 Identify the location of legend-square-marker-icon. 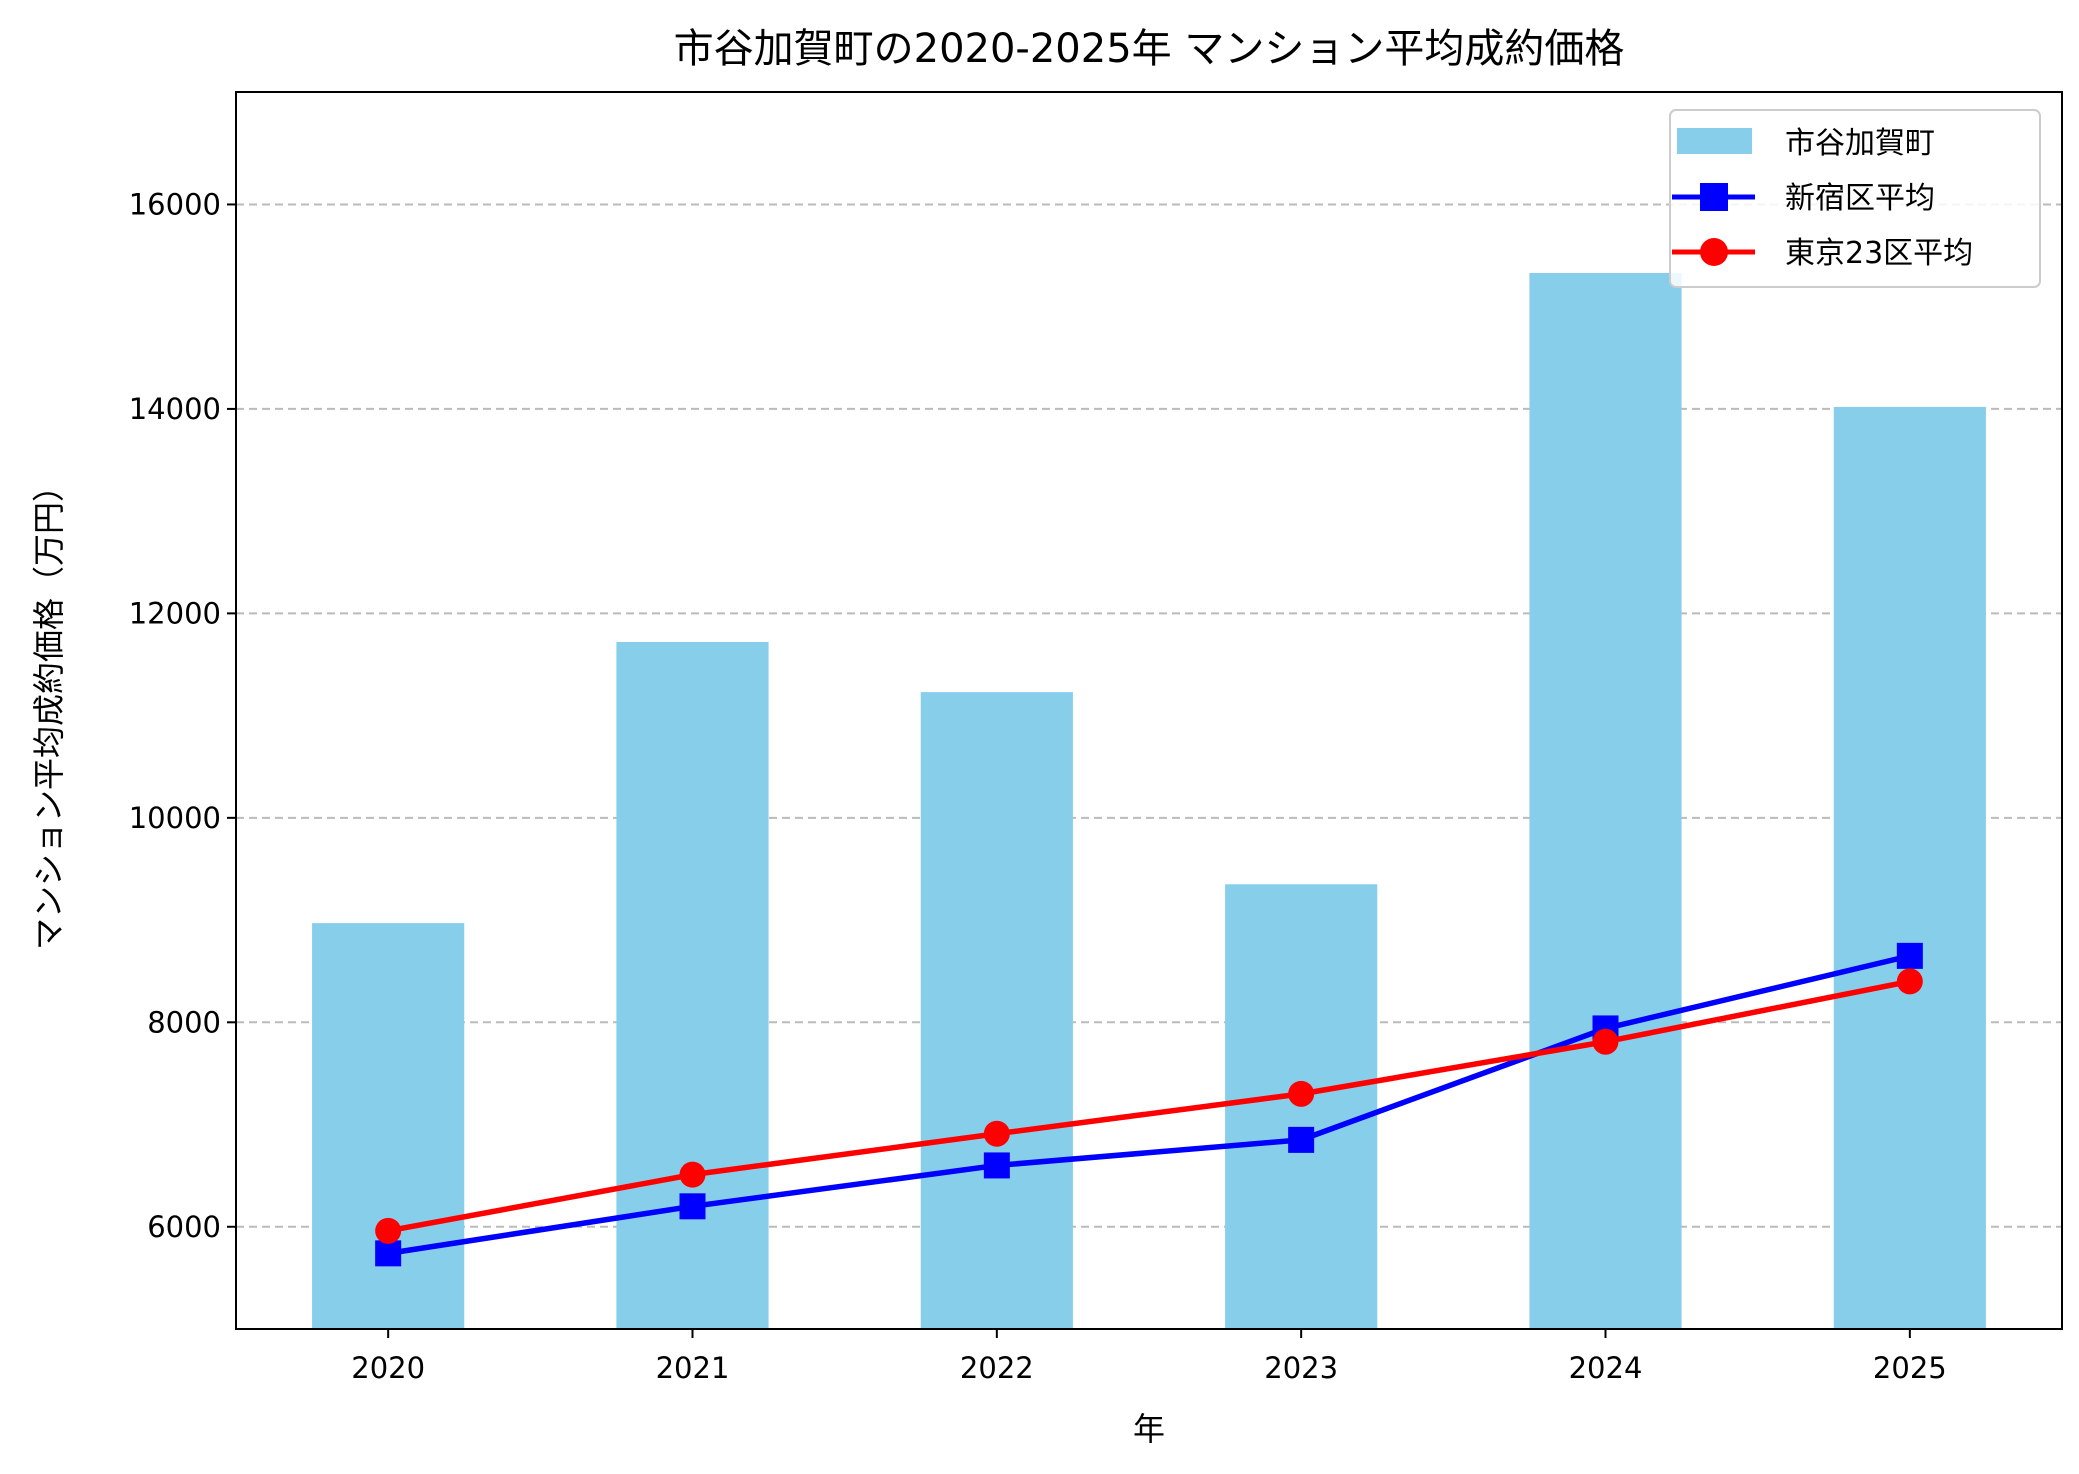
(1714, 197).